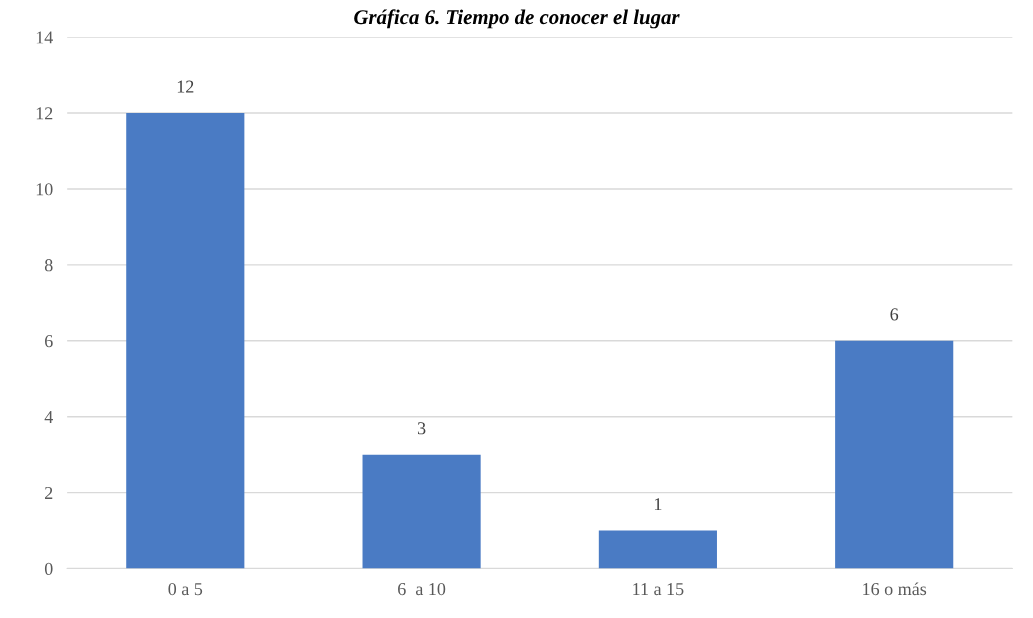 This screenshot has width=1033, height=618. What do you see at coordinates (517, 19) in the screenshot?
I see `chart-title: Gráfica 6. Tiempo de conocer el lugar` at bounding box center [517, 19].